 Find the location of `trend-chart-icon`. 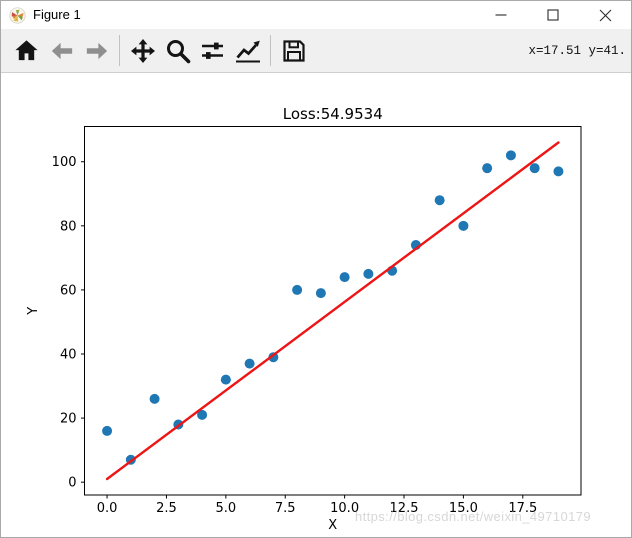

trend-chart-icon is located at coordinates (247, 51).